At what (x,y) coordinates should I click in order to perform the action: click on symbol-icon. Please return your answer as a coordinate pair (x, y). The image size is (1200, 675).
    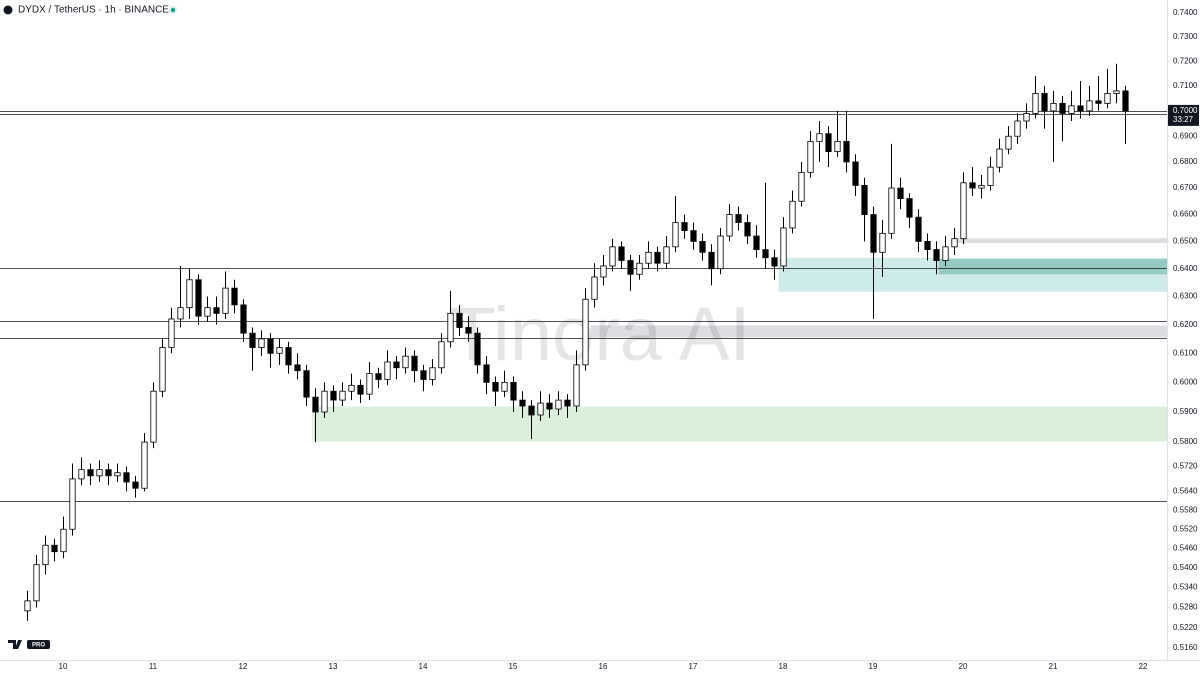
    Looking at the image, I should click on (8, 10).